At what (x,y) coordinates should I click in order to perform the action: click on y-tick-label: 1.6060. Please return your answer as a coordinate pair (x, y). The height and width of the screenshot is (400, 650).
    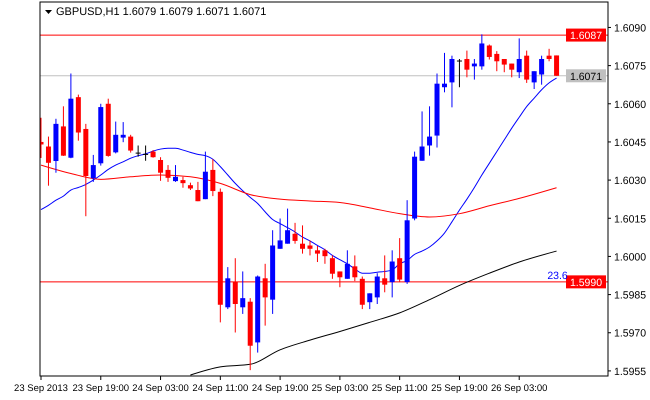
    Looking at the image, I should click on (630, 104).